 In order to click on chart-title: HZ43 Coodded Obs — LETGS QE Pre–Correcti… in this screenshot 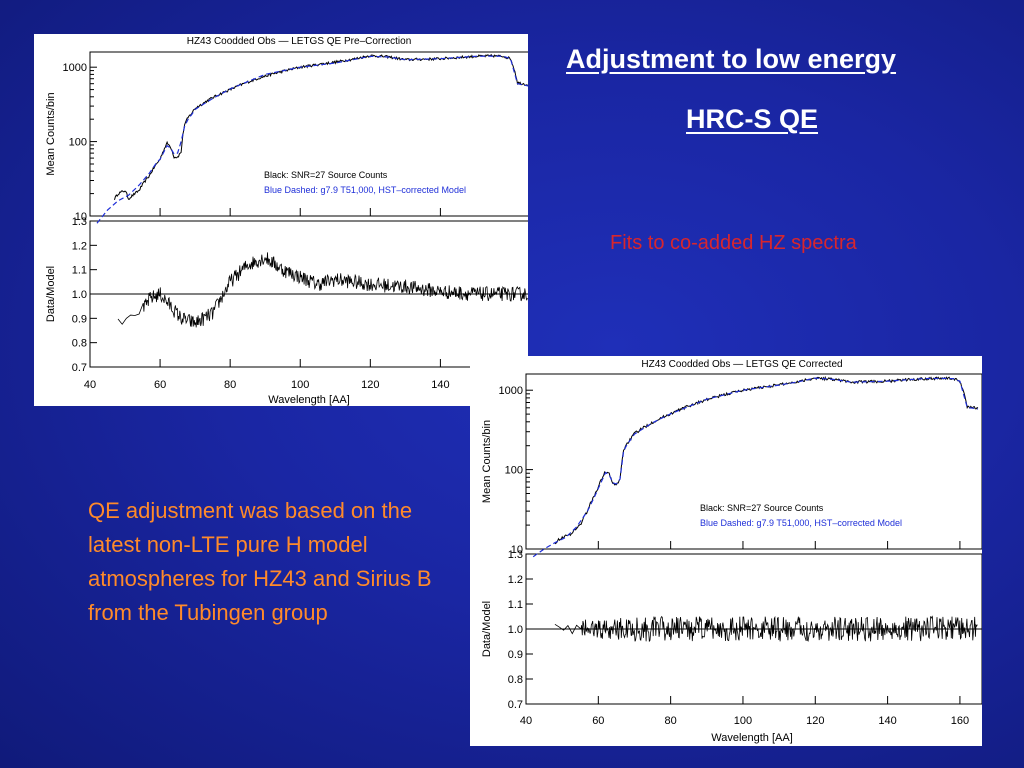, I will do `click(299, 41)`.